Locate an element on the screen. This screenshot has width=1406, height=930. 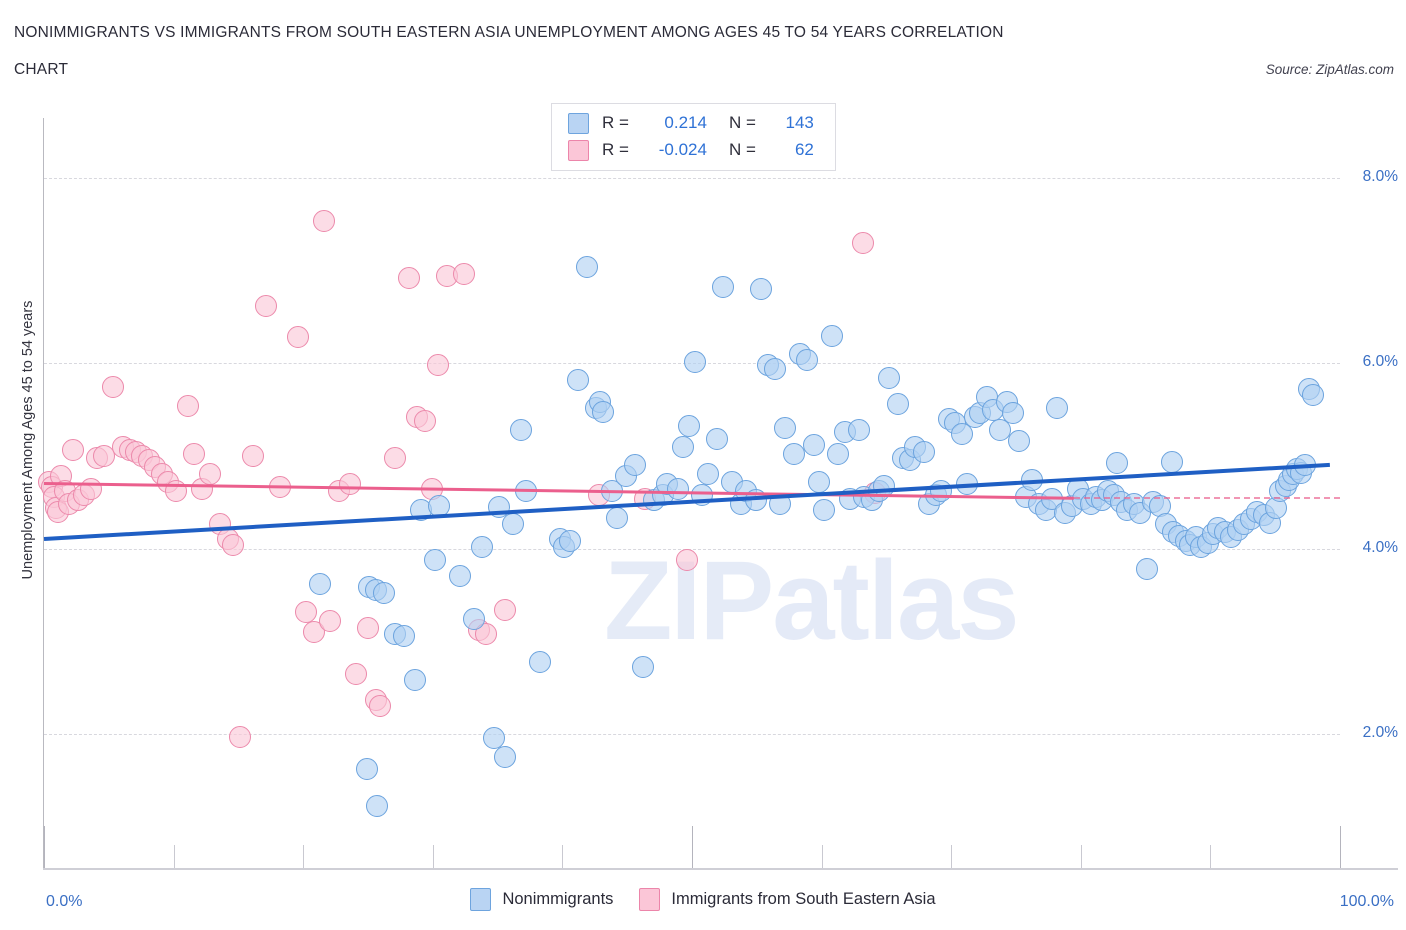
stats-n-value-blue: 143 is located at coordinates (799, 122).